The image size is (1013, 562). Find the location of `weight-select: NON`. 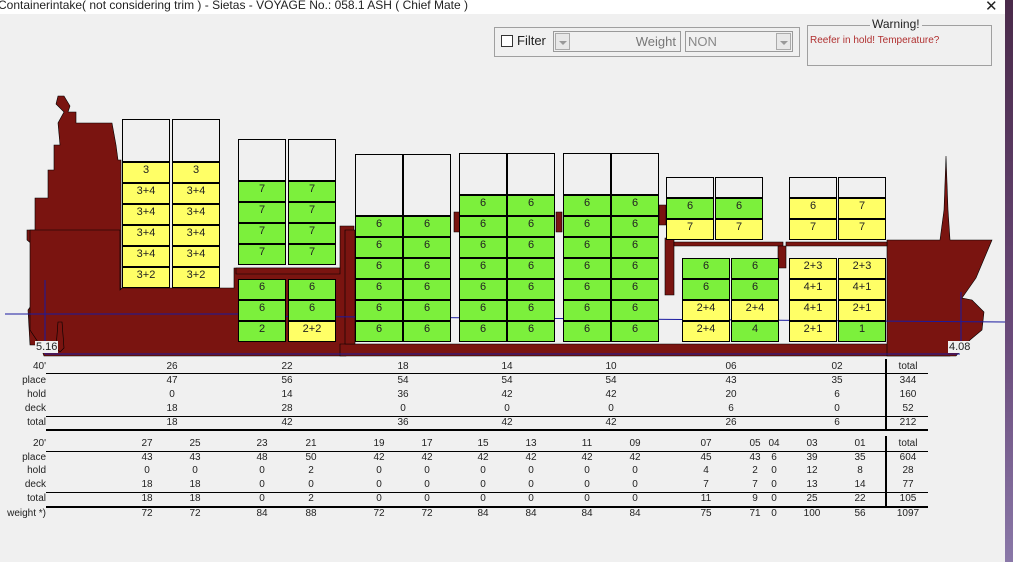

weight-select: NON is located at coordinates (739, 41).